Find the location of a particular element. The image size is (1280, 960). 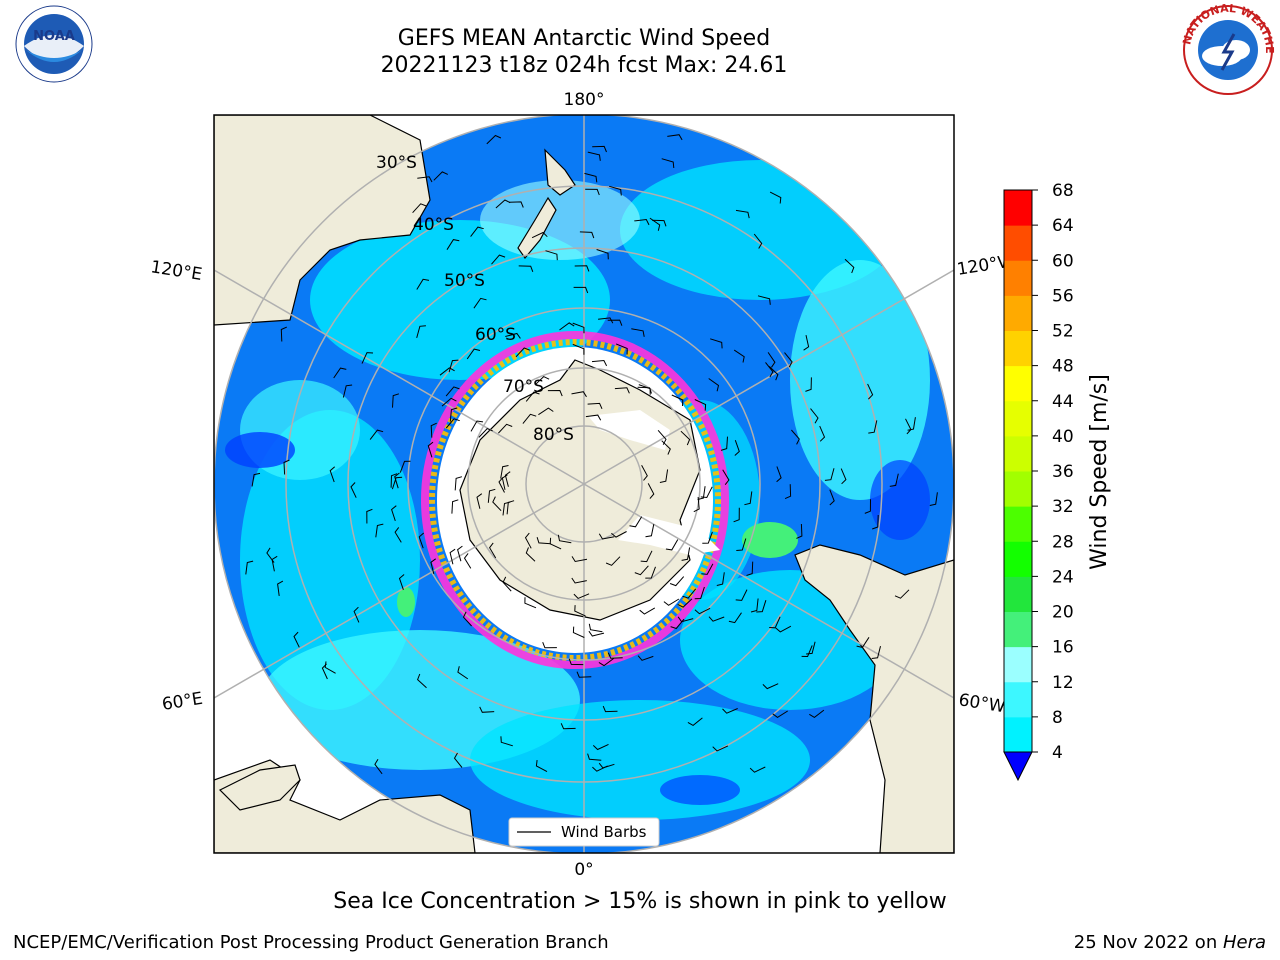

colorbar-label: Wind Speed [m/s] is located at coordinates (1099, 472).